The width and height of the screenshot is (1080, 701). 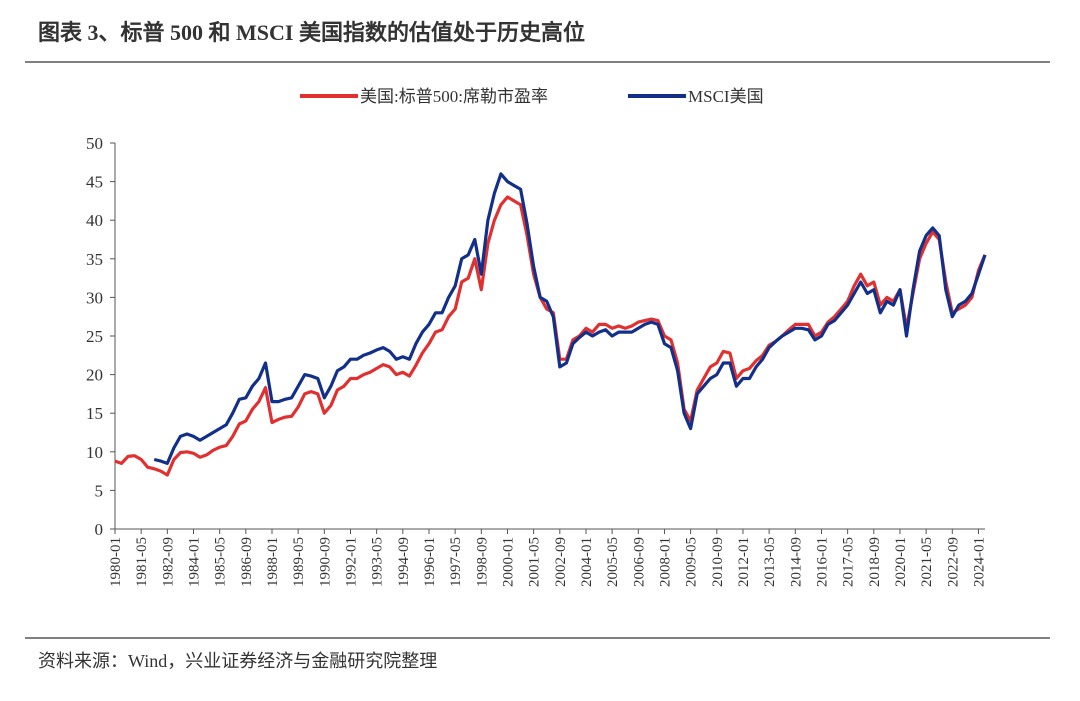 I want to click on legend-label: 美国:标普500:席勒市盈率, so click(x=454, y=96).